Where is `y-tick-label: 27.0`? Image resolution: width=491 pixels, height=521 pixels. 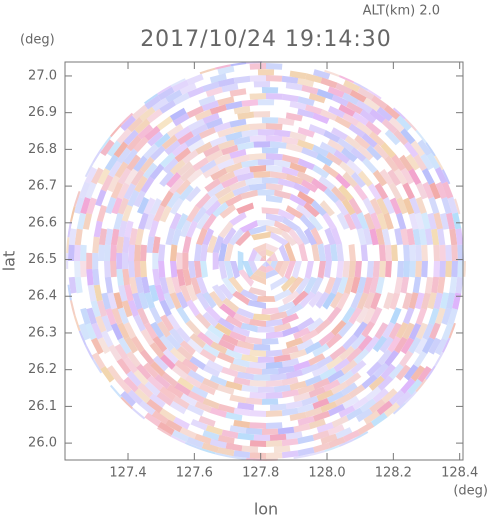 y-tick-label: 27.0 is located at coordinates (42, 75).